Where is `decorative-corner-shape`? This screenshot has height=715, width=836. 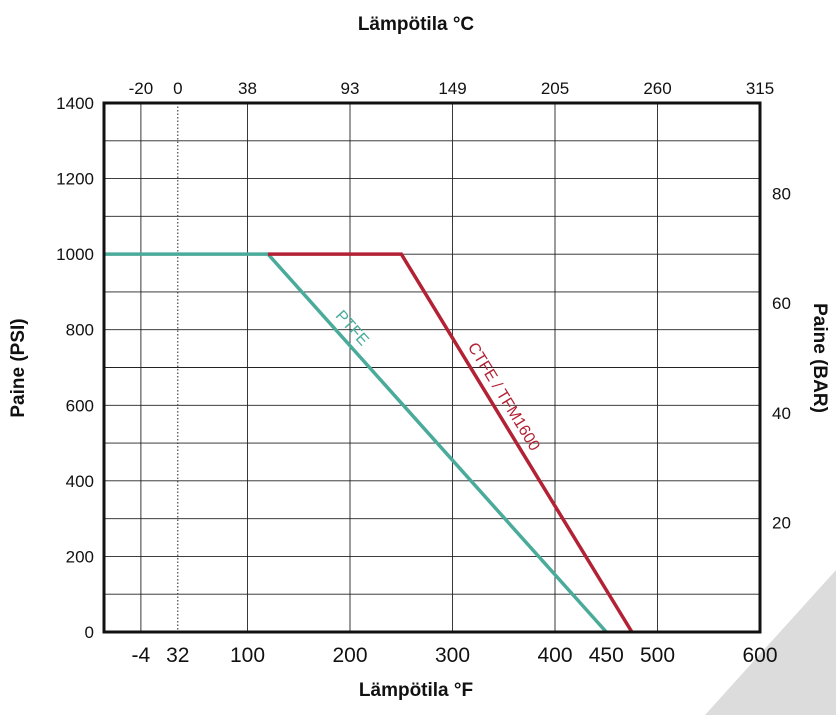
decorative-corner-shape is located at coordinates (770, 642).